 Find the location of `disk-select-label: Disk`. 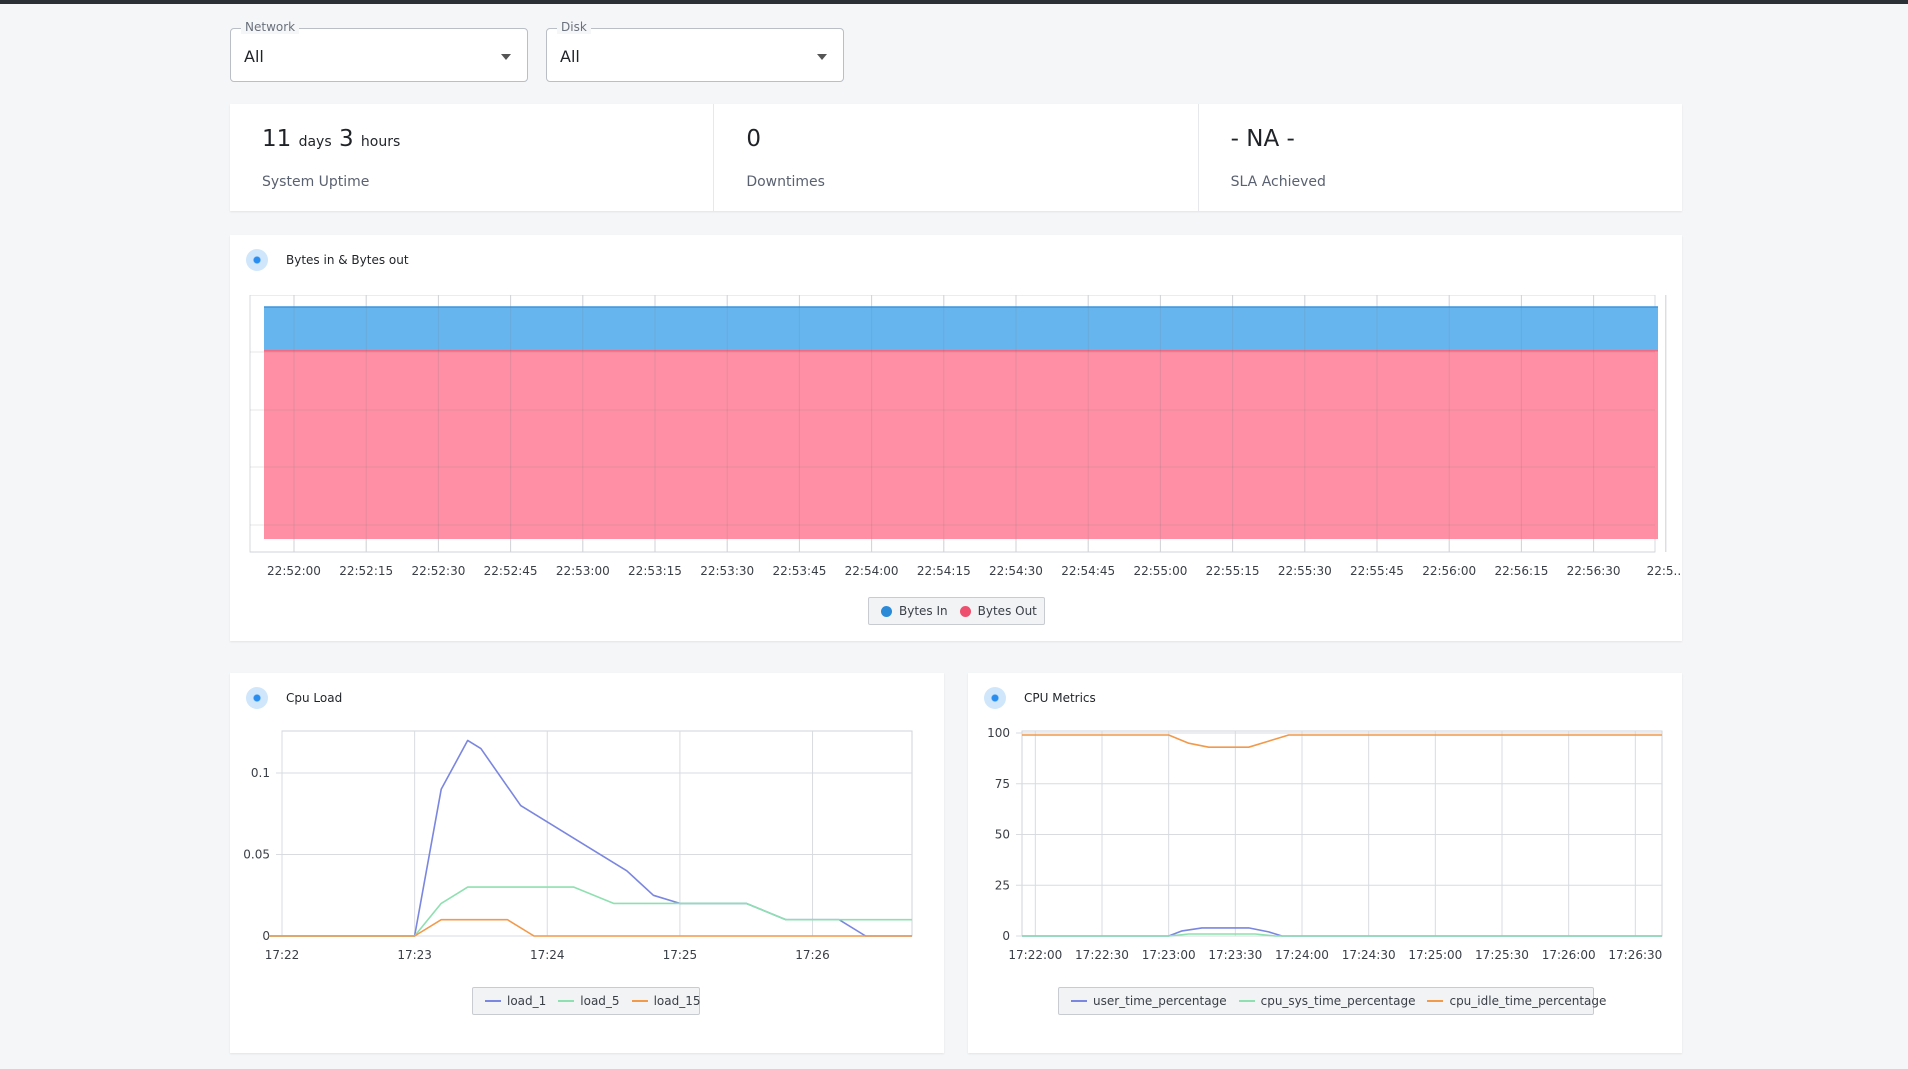

disk-select-label: Disk is located at coordinates (574, 27).